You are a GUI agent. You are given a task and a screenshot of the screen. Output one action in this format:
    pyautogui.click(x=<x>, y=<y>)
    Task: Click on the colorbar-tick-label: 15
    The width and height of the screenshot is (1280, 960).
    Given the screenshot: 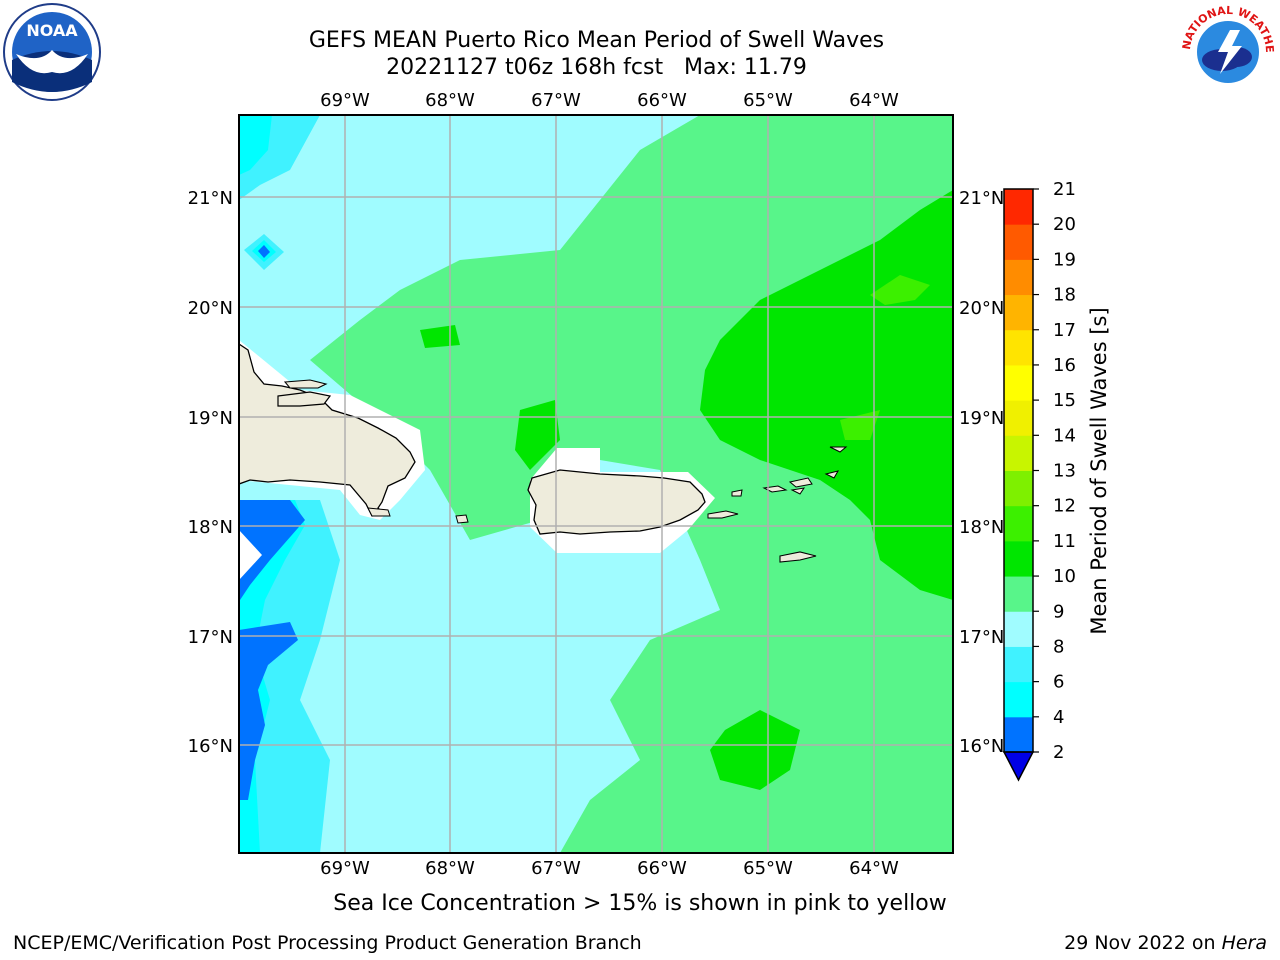 What is the action you would take?
    pyautogui.click(x=1064, y=400)
    